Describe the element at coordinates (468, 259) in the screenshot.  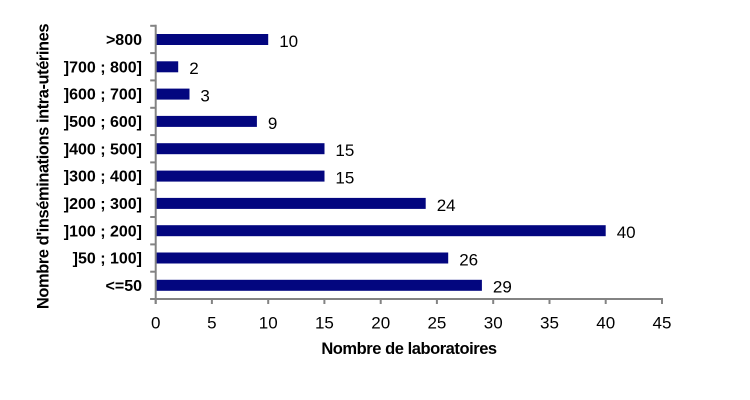
I see `svg-text: 26` at that location.